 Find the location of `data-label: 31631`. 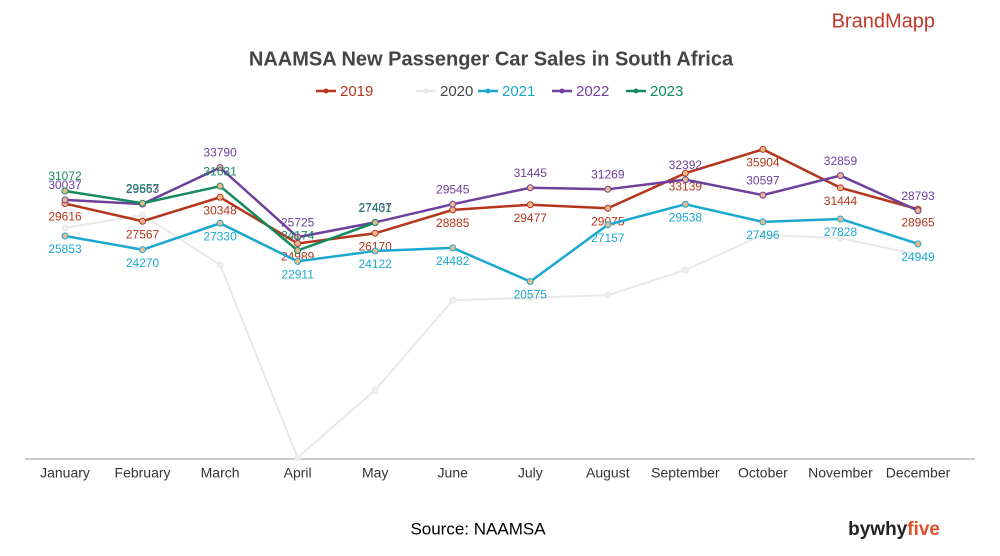

data-label: 31631 is located at coordinates (220, 171).